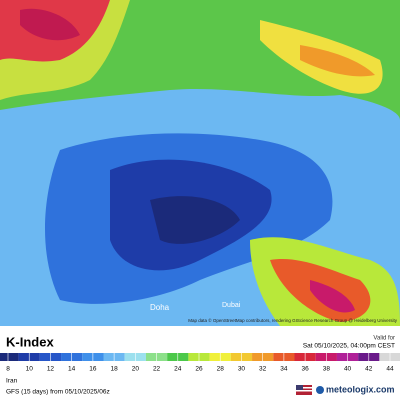 This screenshot has width=400, height=405. I want to click on tick-label: 30, so click(242, 369).